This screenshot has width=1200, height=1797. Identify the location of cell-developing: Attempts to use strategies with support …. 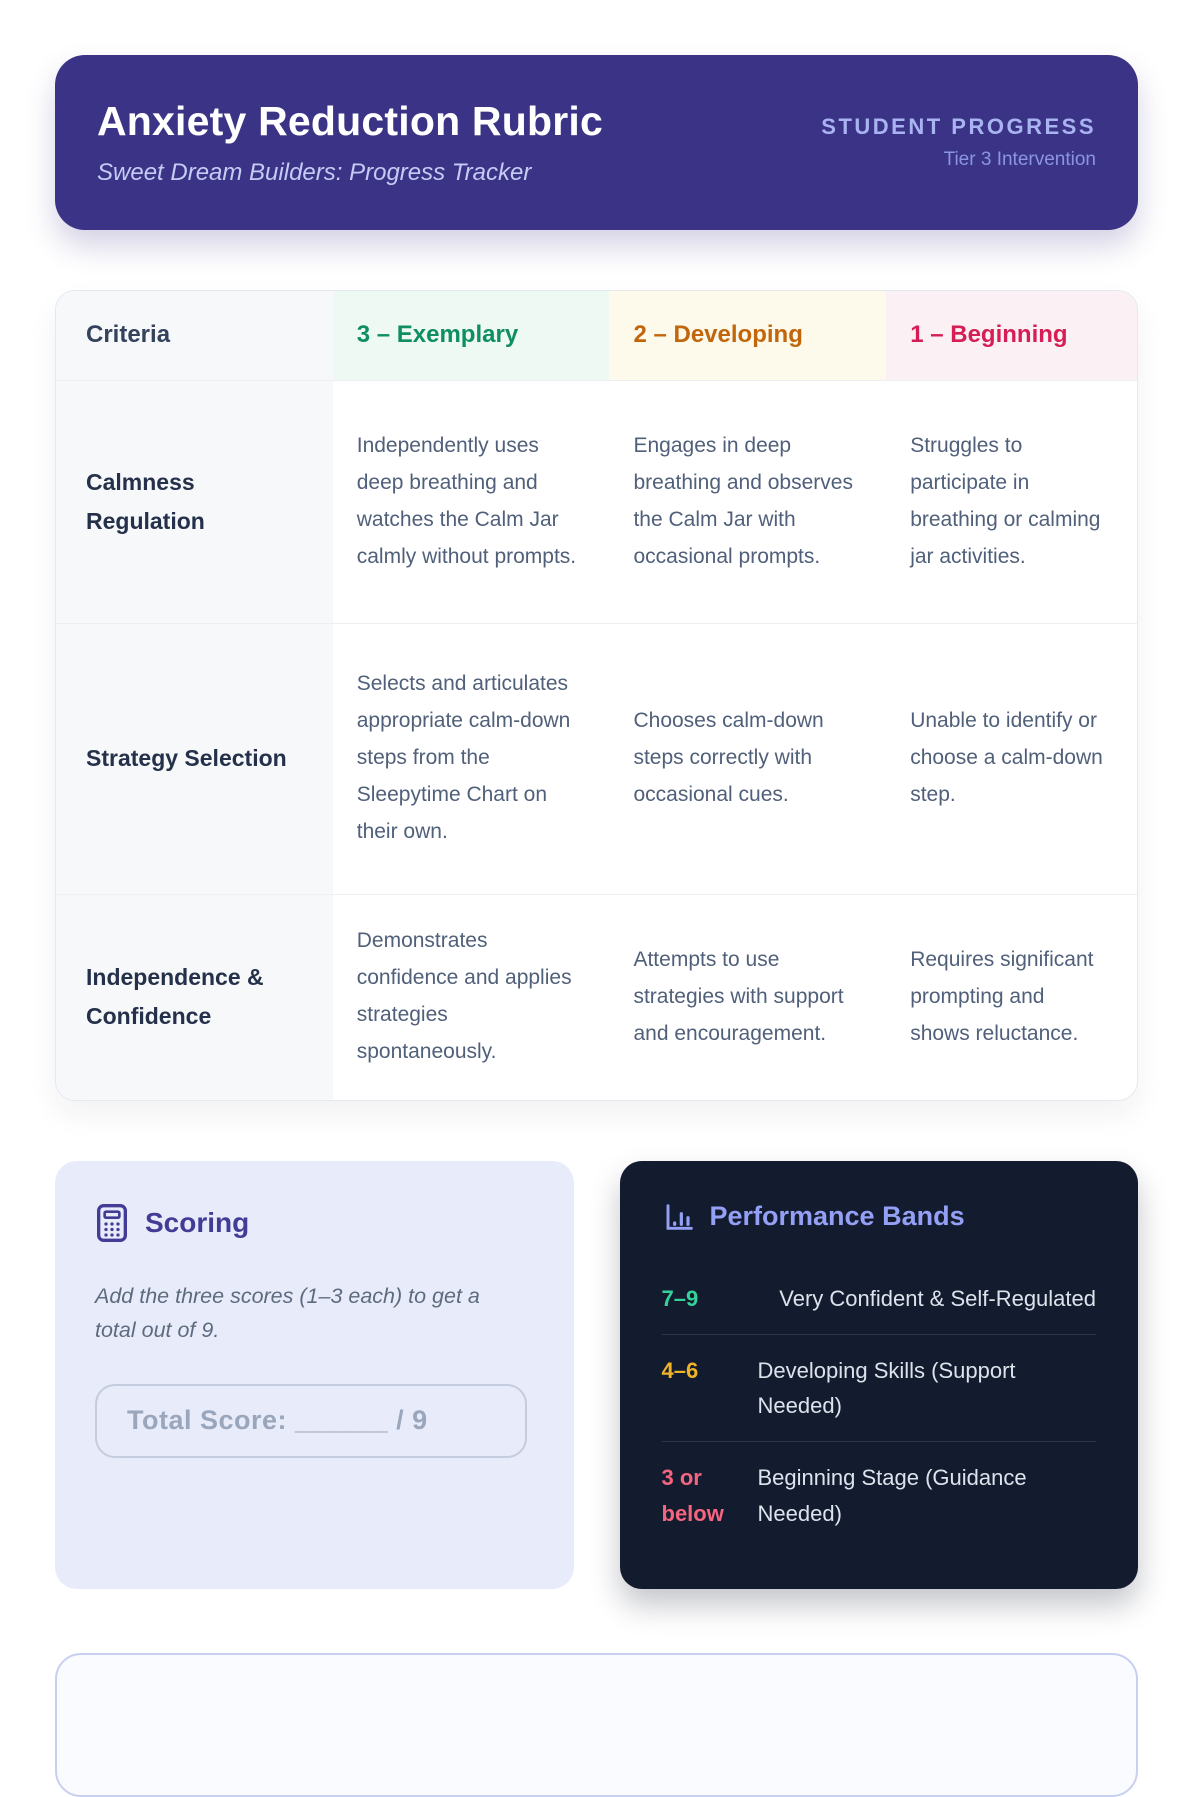
(738, 996).